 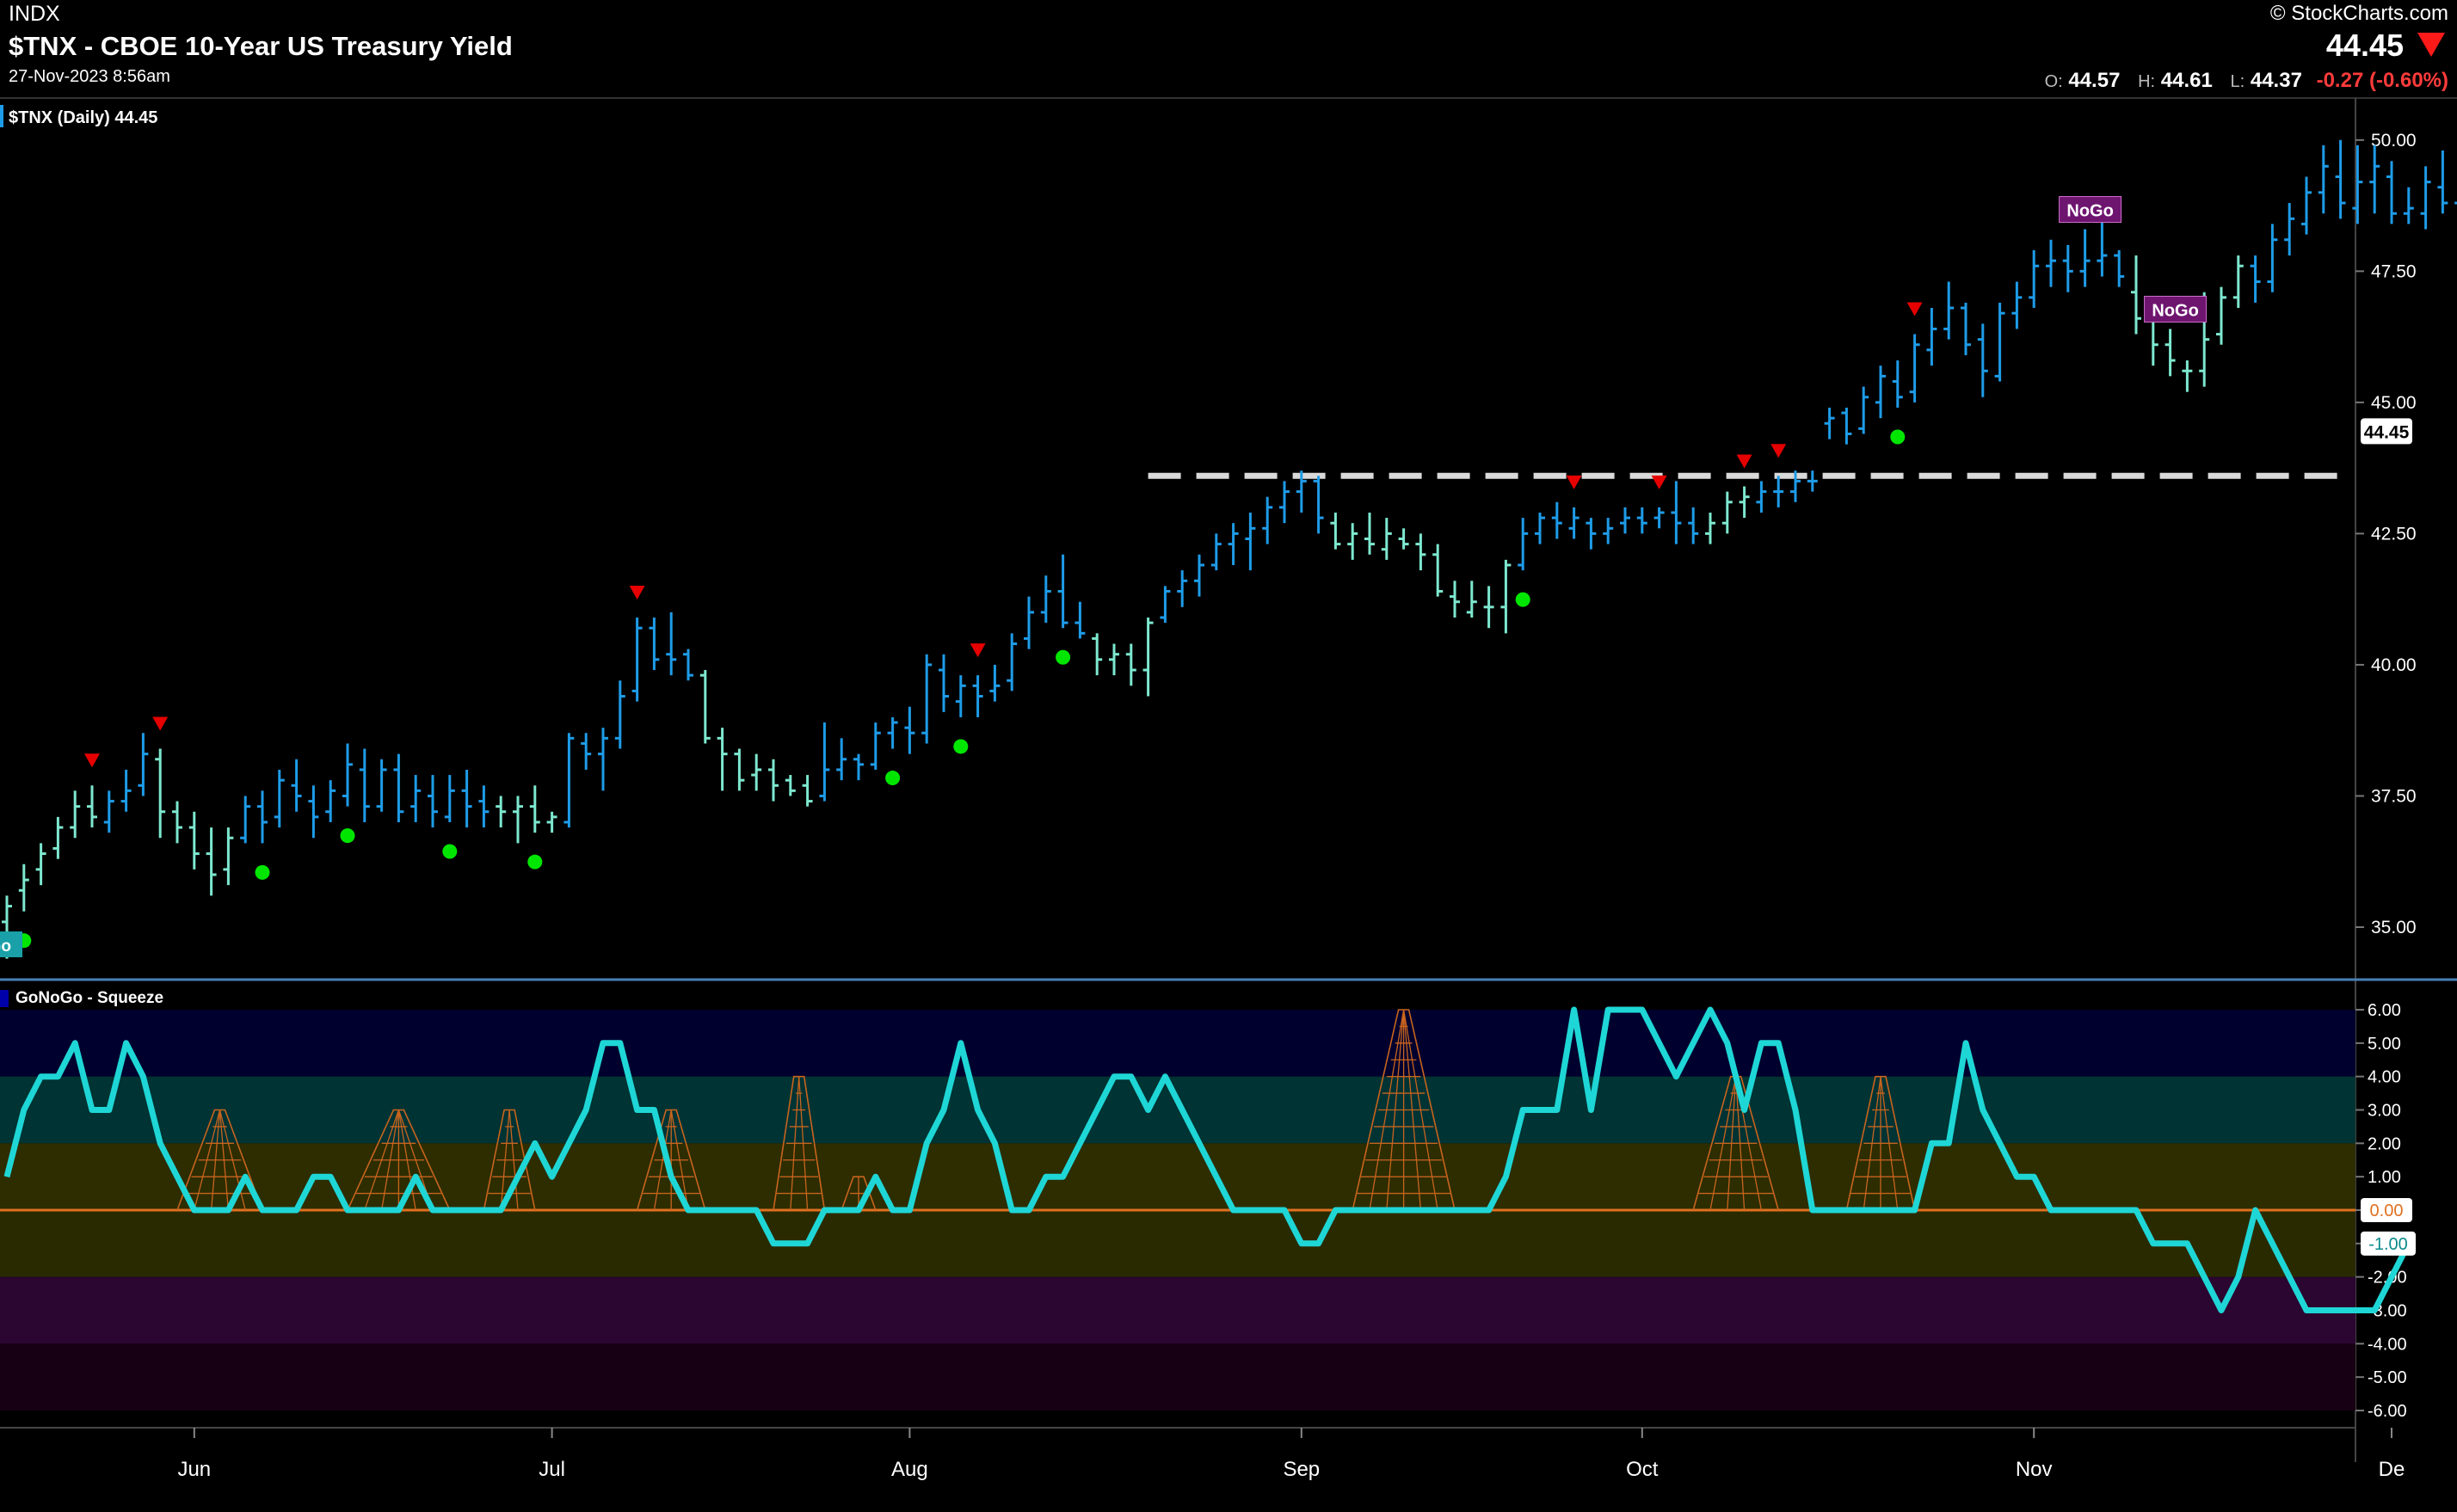 What do you see at coordinates (2387, 1378) in the screenshot?
I see `squeeze-axis-label: -5.00` at bounding box center [2387, 1378].